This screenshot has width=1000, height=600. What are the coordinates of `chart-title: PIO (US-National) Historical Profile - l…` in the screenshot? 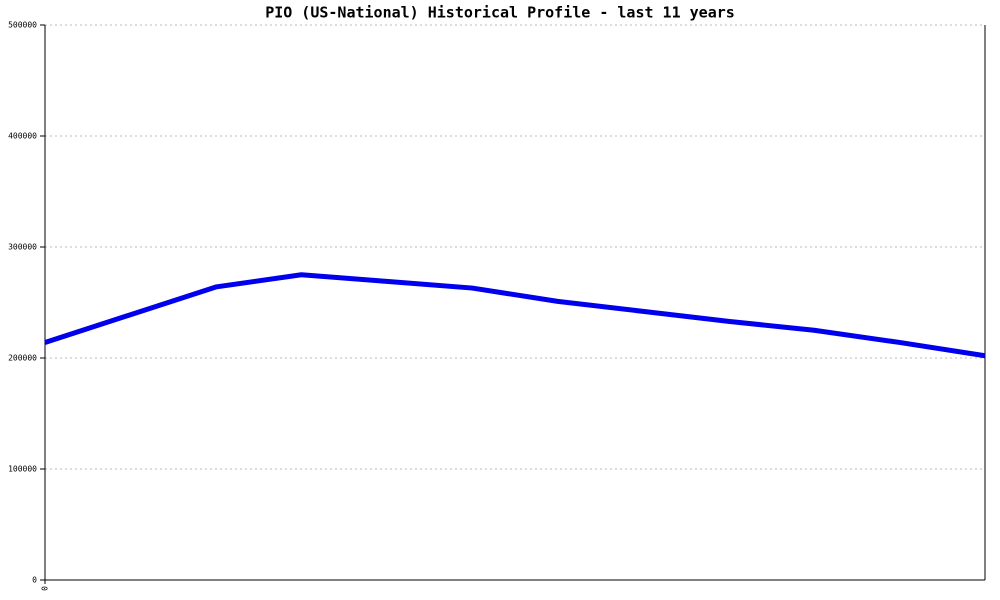 It's located at (500, 13).